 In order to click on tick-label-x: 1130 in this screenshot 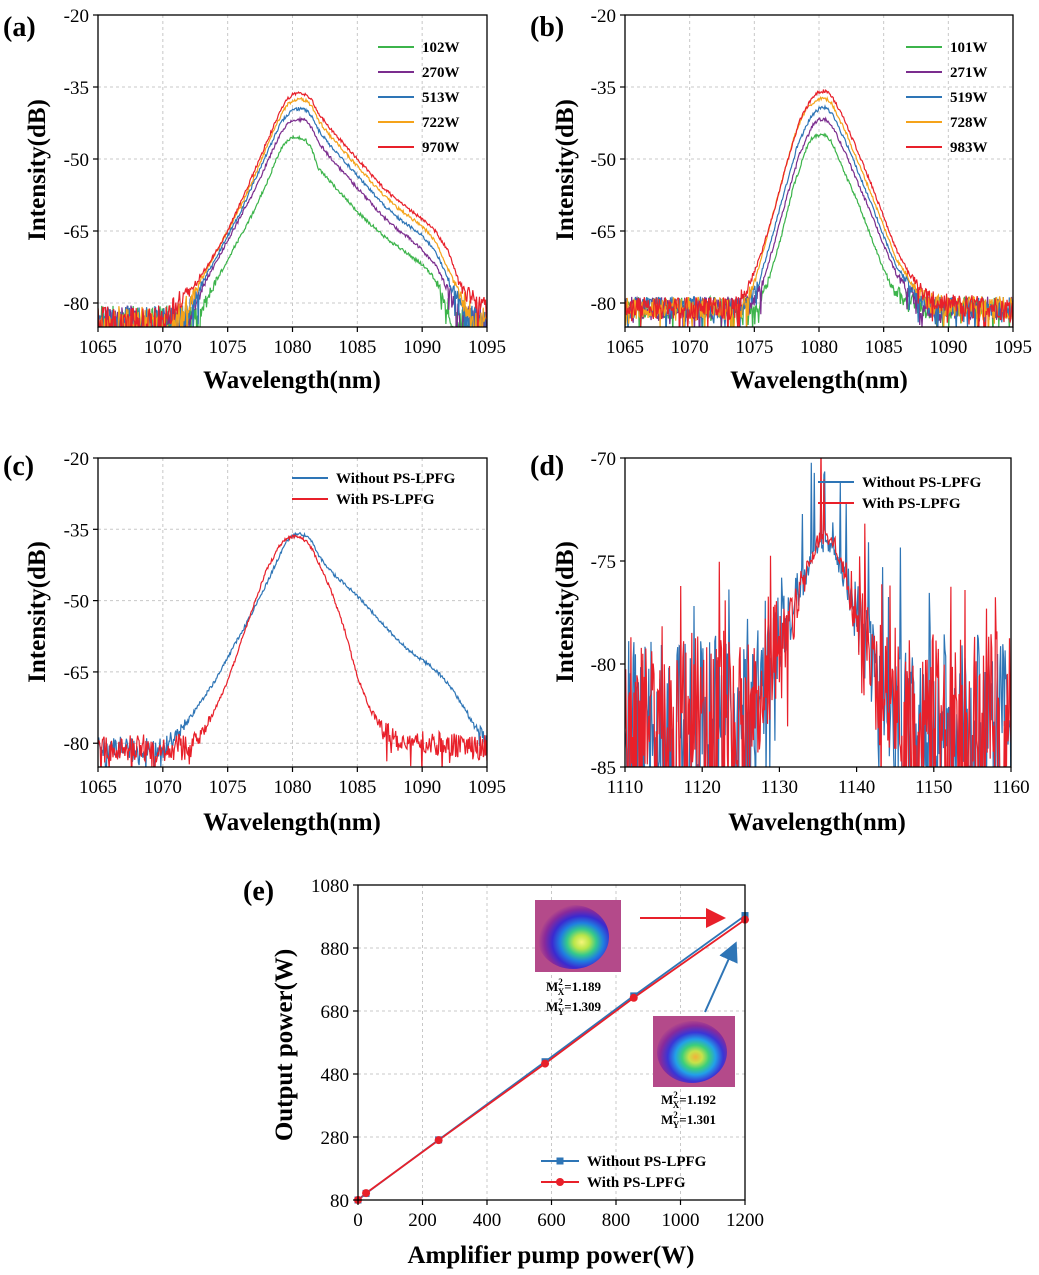, I will do `click(779, 787)`.